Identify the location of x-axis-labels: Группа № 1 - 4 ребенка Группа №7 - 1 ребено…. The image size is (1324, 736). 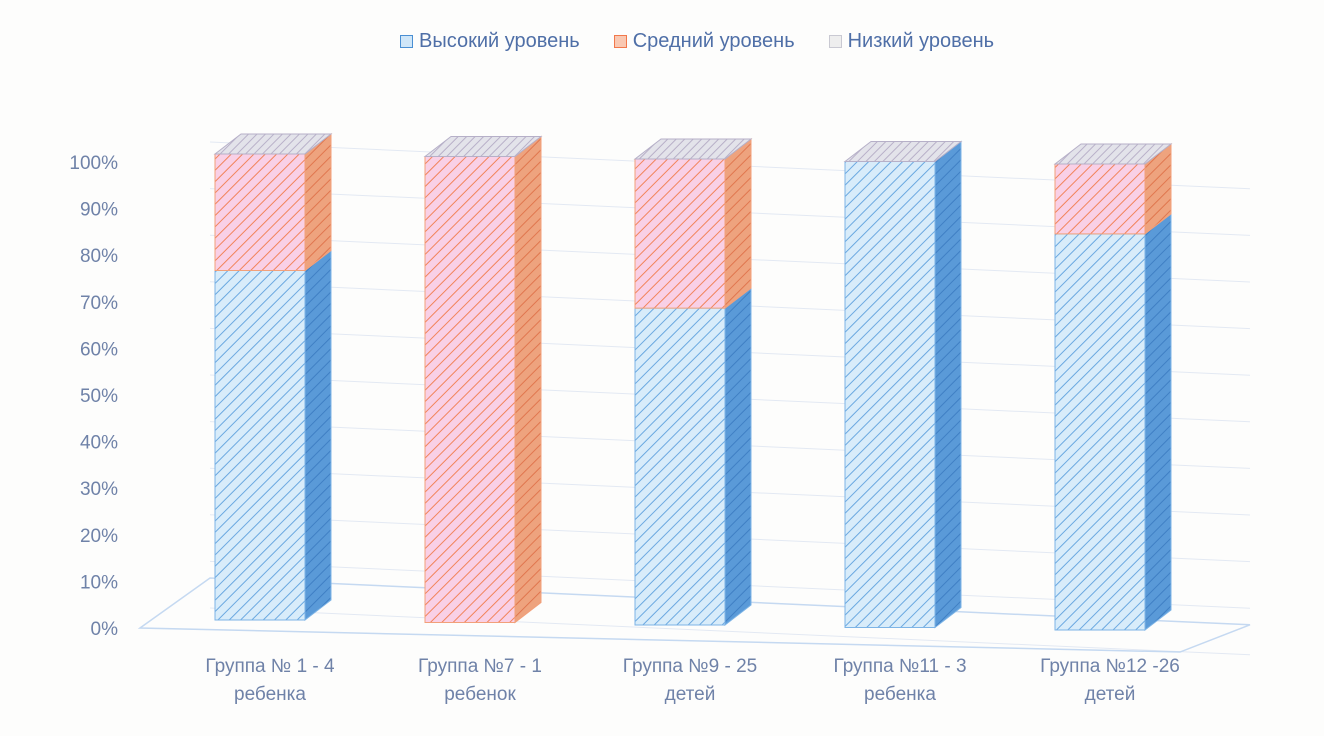
(692, 680).